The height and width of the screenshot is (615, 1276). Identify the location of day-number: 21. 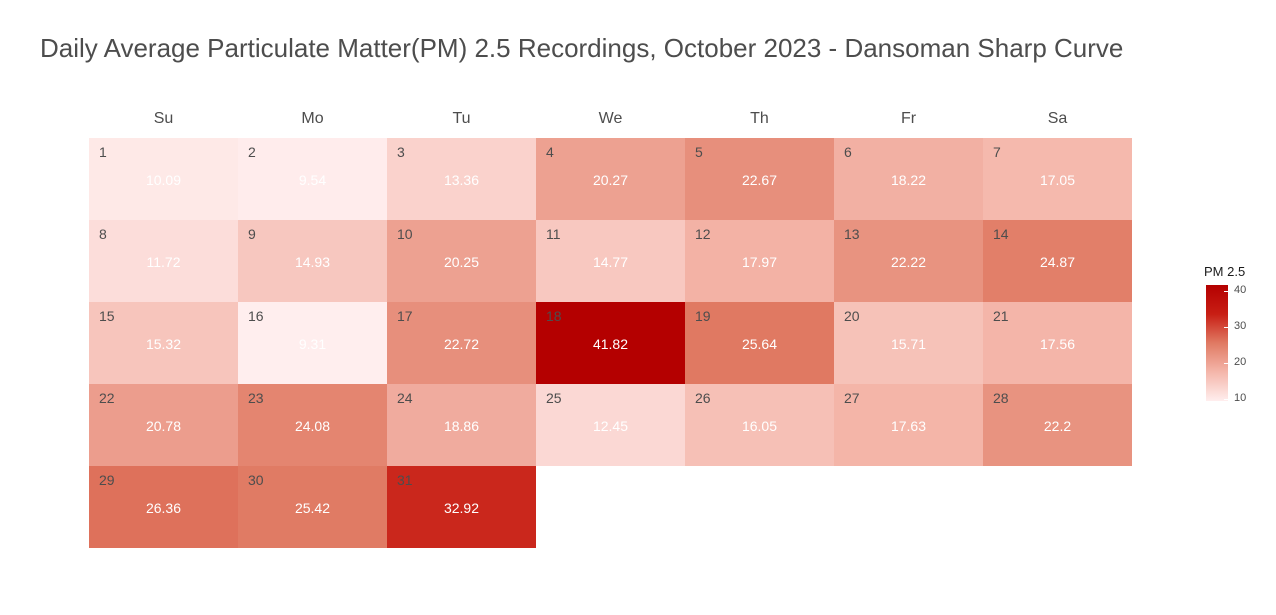
(1001, 316).